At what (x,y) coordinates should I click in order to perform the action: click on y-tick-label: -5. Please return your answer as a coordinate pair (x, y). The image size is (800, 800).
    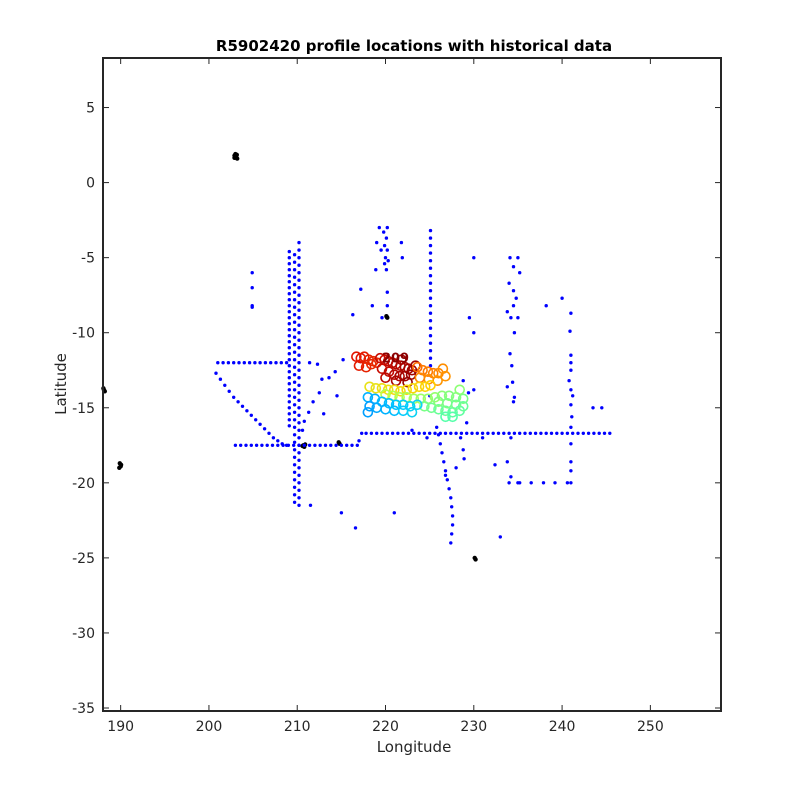
    Looking at the image, I should click on (88, 259).